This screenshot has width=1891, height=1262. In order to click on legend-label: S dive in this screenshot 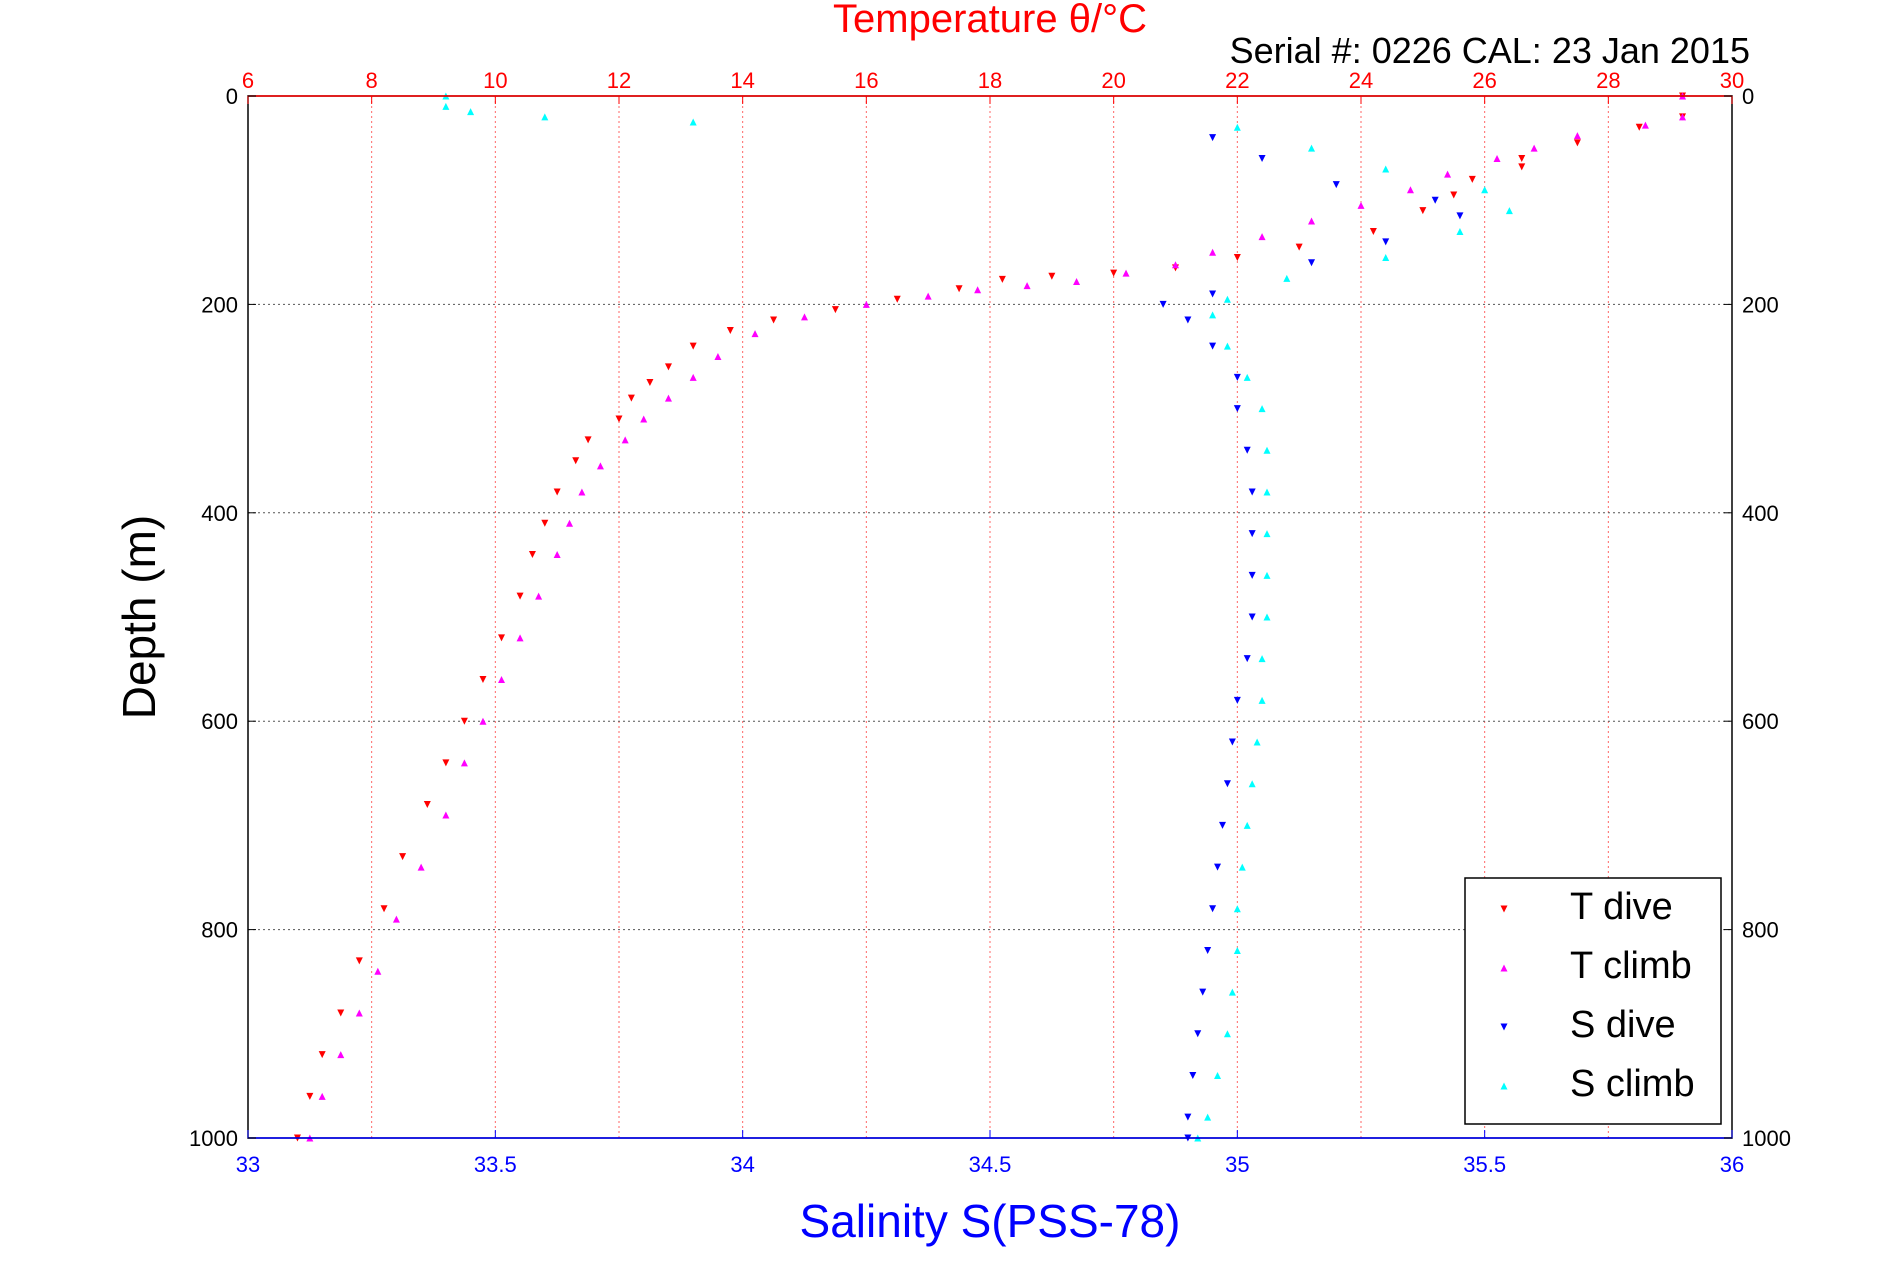, I will do `click(1623, 1025)`.